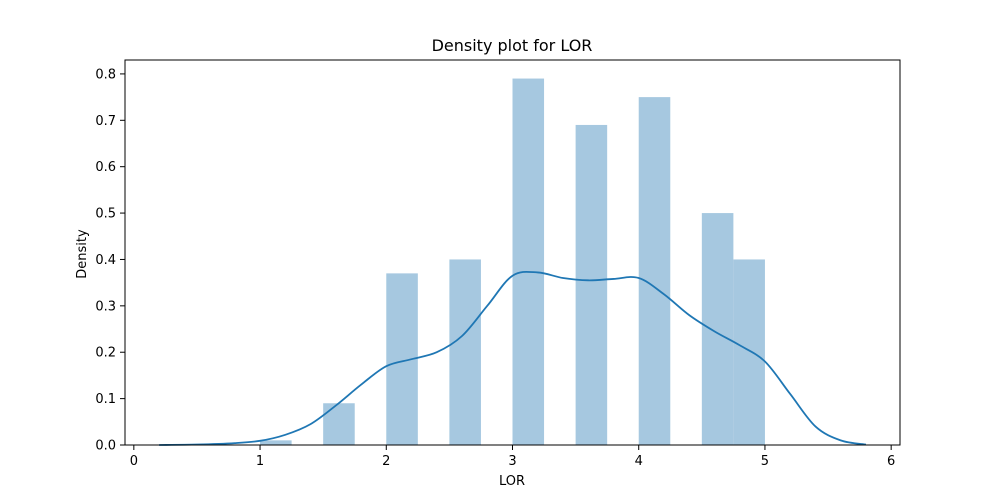  Describe the element at coordinates (105, 446) in the screenshot. I see `y-tick-label: 0.0` at that location.